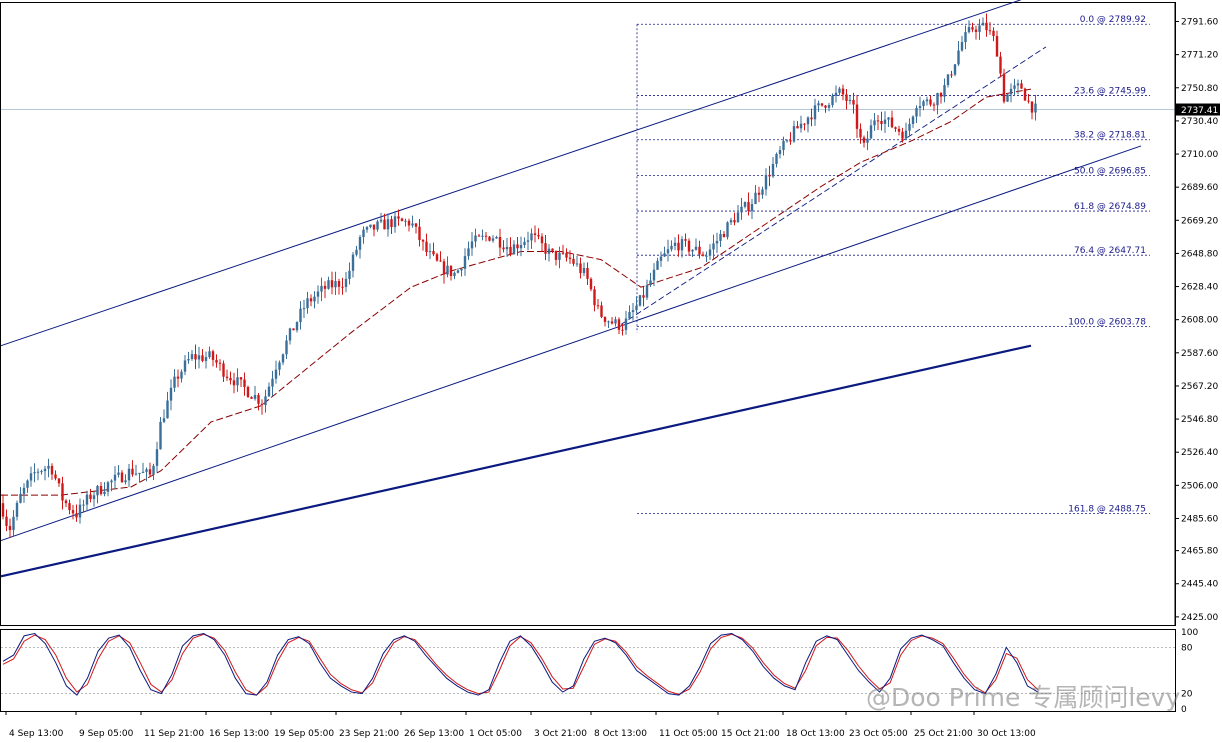 The height and width of the screenshot is (743, 1222). Describe the element at coordinates (1199, 453) in the screenshot. I see `price-tick-label-13: 2526.40` at that location.